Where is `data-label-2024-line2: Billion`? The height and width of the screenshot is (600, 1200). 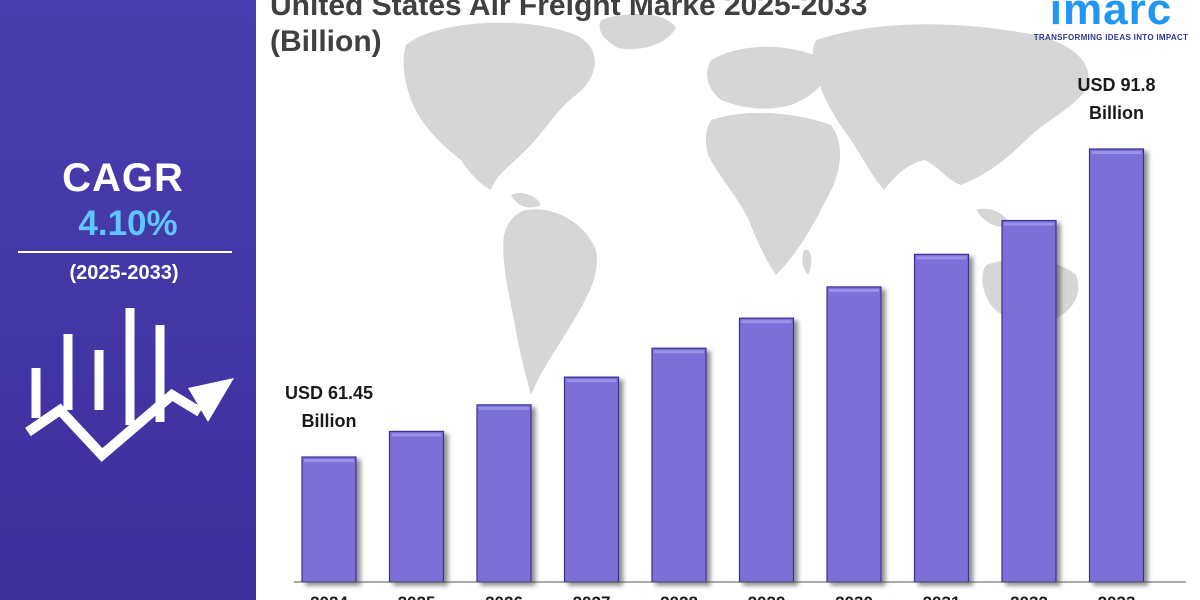 data-label-2024-line2: Billion is located at coordinates (329, 421).